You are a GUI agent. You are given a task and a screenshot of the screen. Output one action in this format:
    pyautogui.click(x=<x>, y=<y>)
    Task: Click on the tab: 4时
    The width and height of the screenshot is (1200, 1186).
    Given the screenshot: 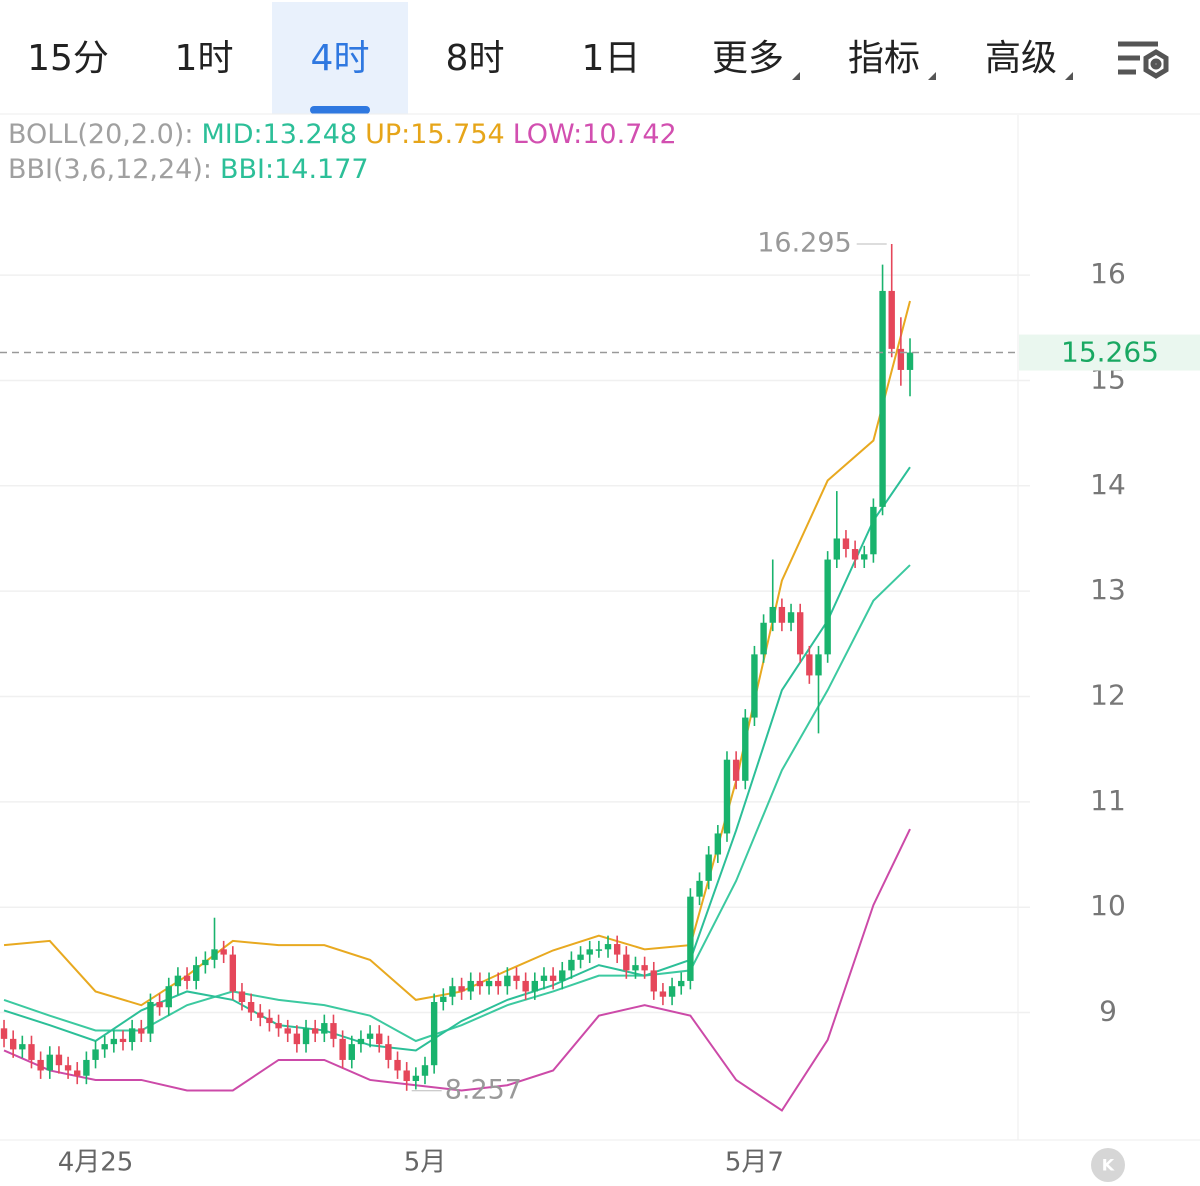 What is the action you would take?
    pyautogui.click(x=340, y=58)
    